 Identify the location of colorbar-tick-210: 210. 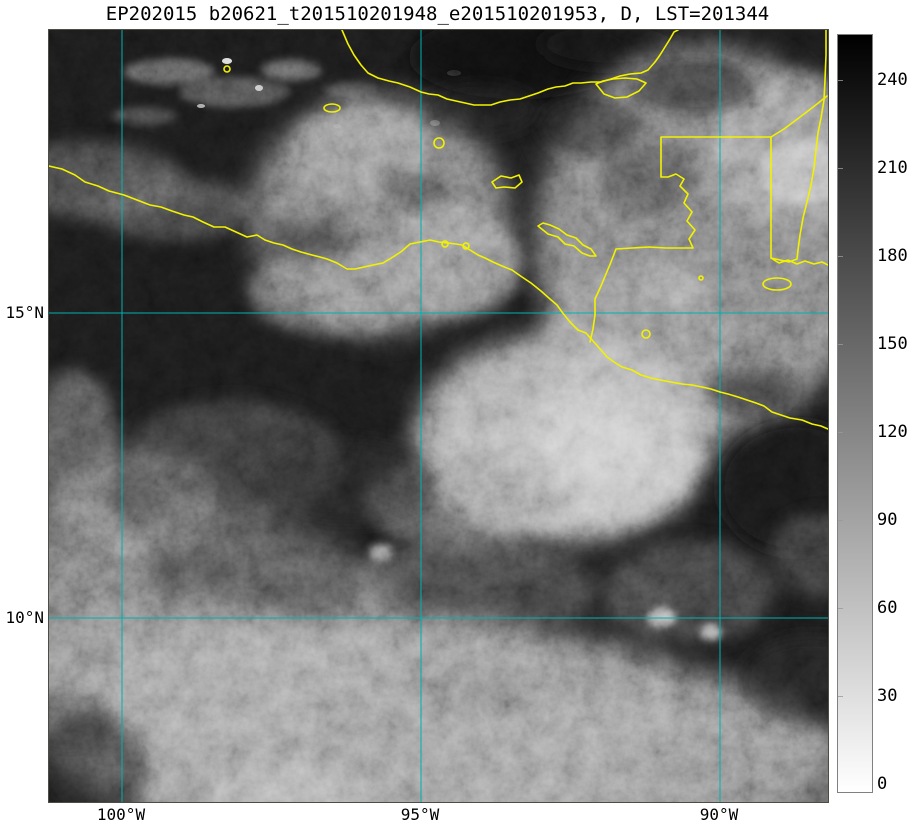
(892, 168).